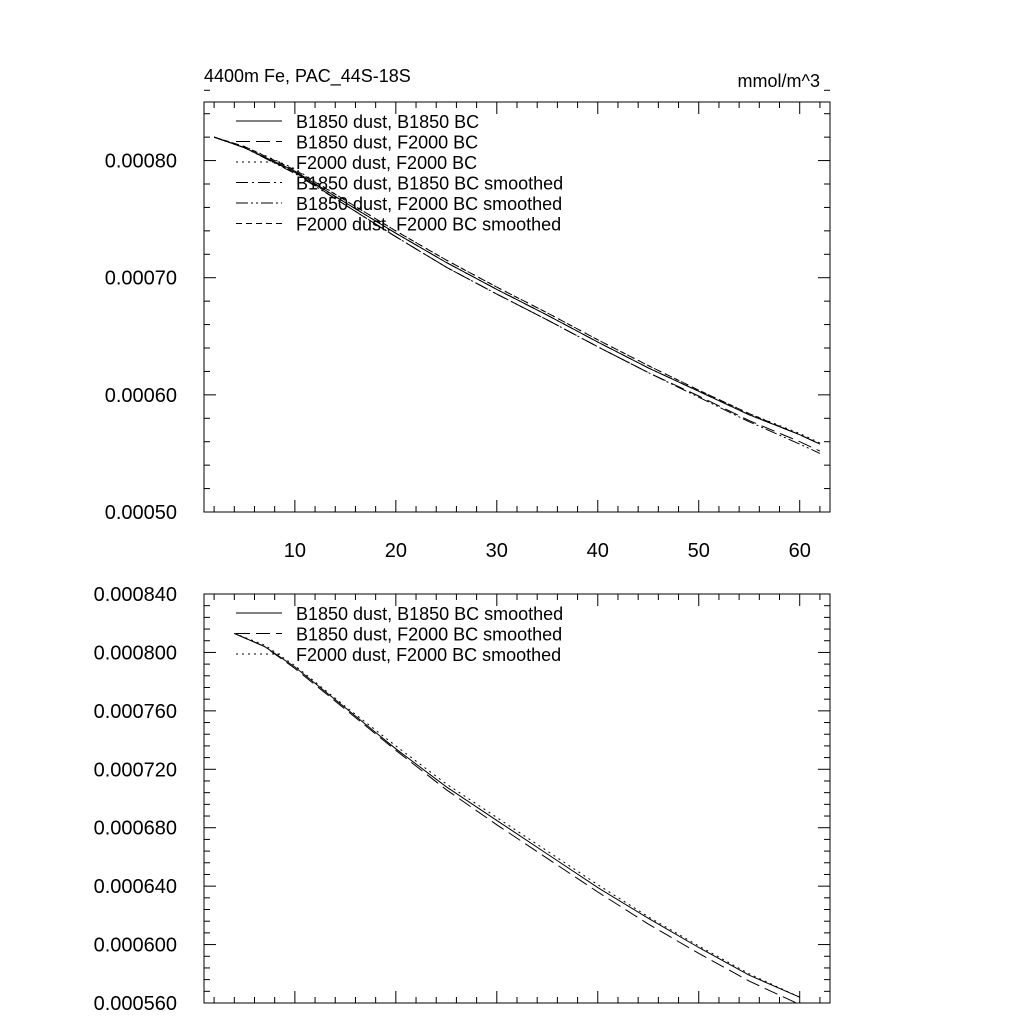  Describe the element at coordinates (135, 595) in the screenshot. I see `y-tick-label: 0.000840` at that location.